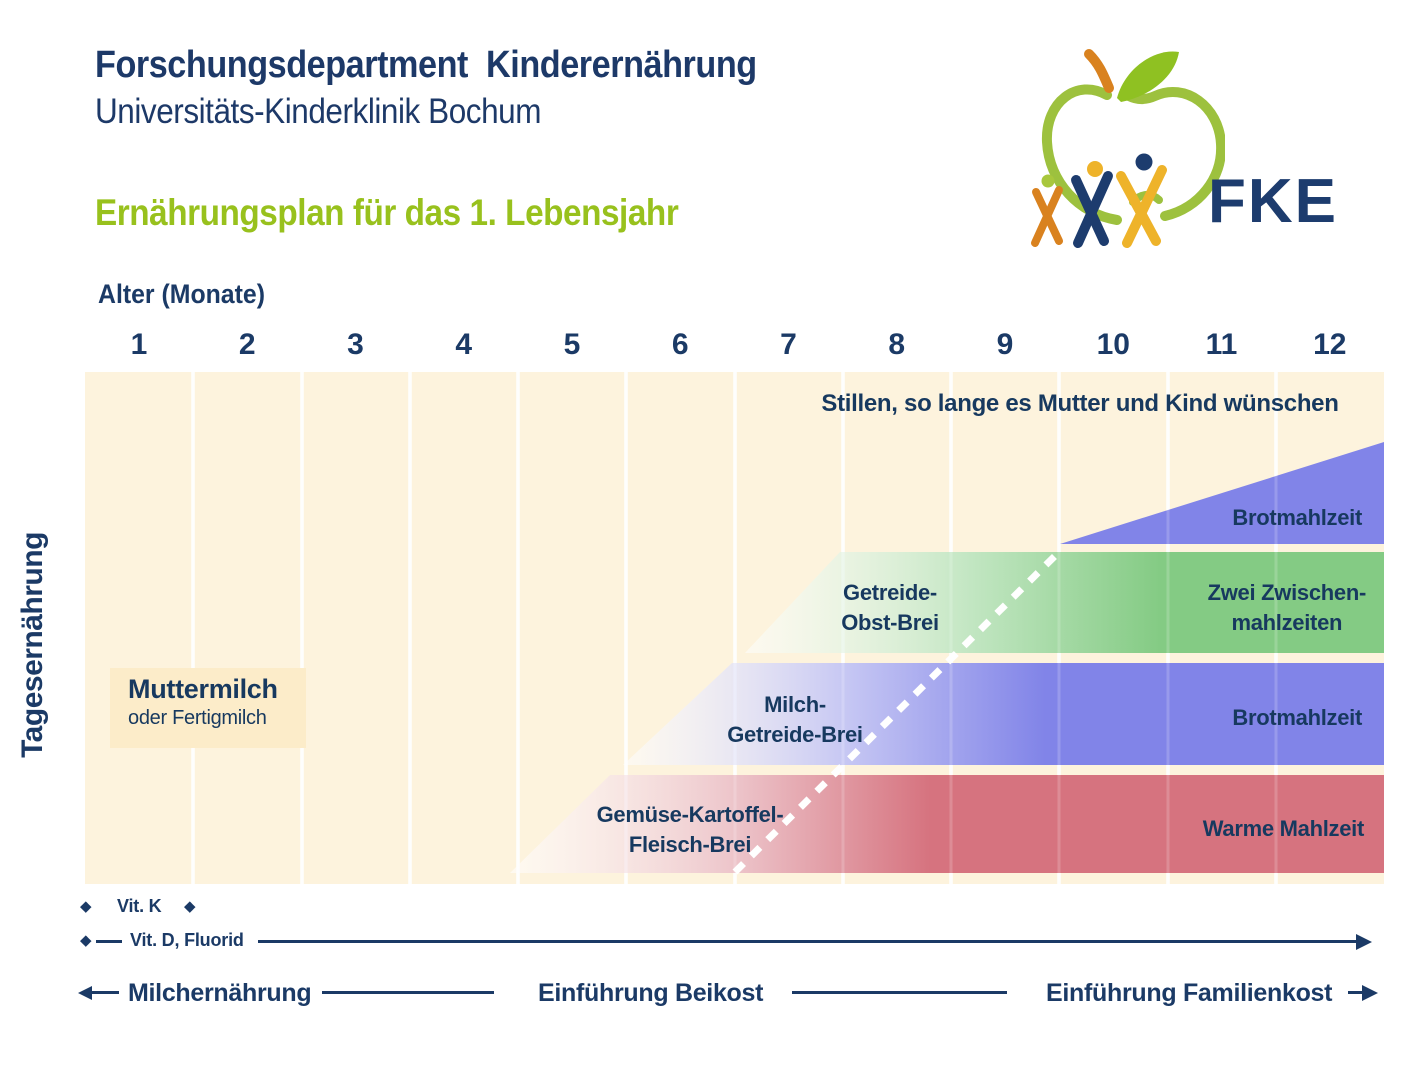 Image resolution: width=1424 pixels, height=1068 pixels. What do you see at coordinates (86, 940) in the screenshot?
I see `vitd-start-marker-icon: ◆` at bounding box center [86, 940].